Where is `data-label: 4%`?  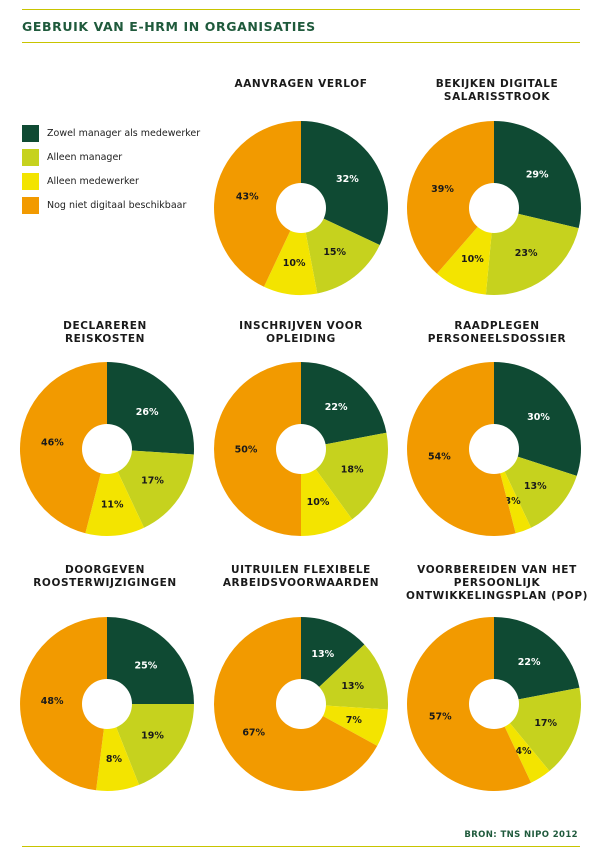
data-label: 4% is located at coordinates (523, 751).